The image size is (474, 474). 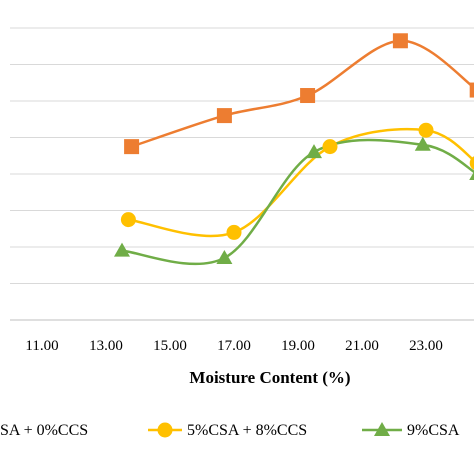 What do you see at coordinates (426, 346) in the screenshot?
I see `x-tick-label: 23.00` at bounding box center [426, 346].